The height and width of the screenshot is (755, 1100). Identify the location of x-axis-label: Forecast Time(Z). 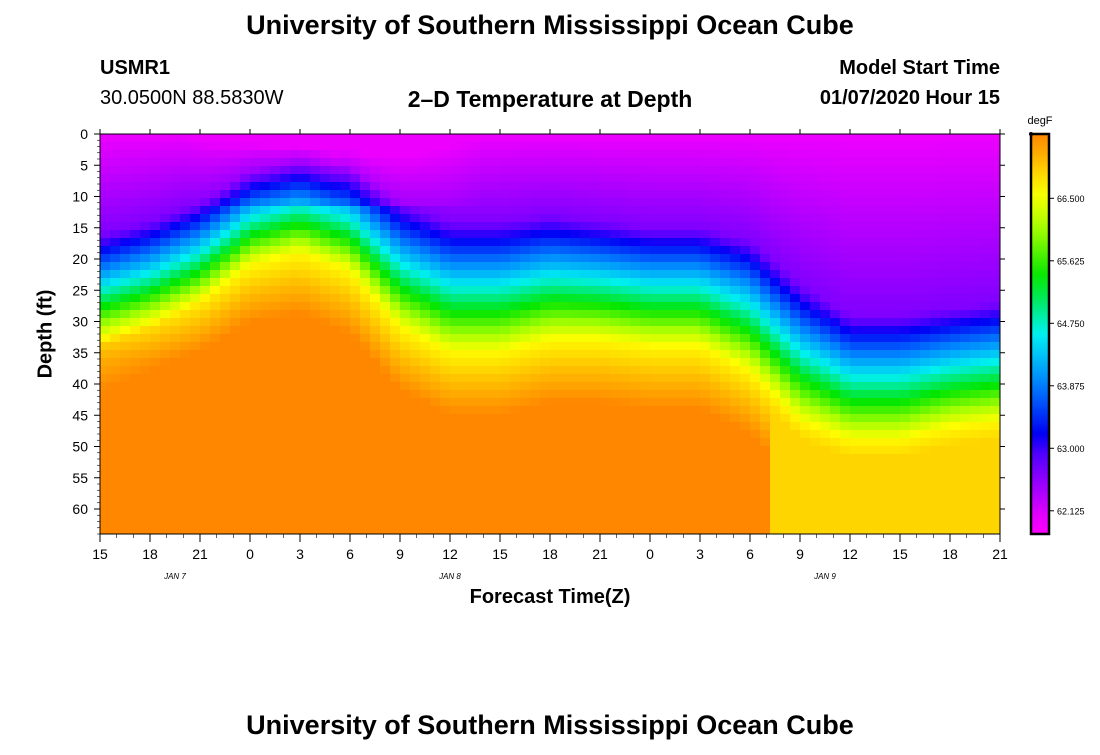
(550, 597).